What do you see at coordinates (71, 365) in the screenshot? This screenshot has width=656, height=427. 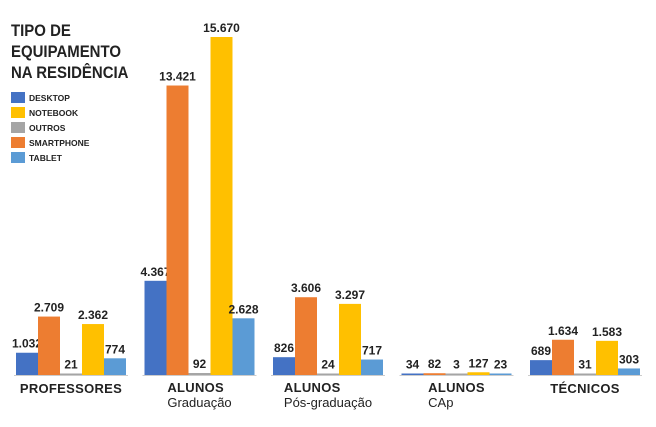 I see `data-label: 21` at bounding box center [71, 365].